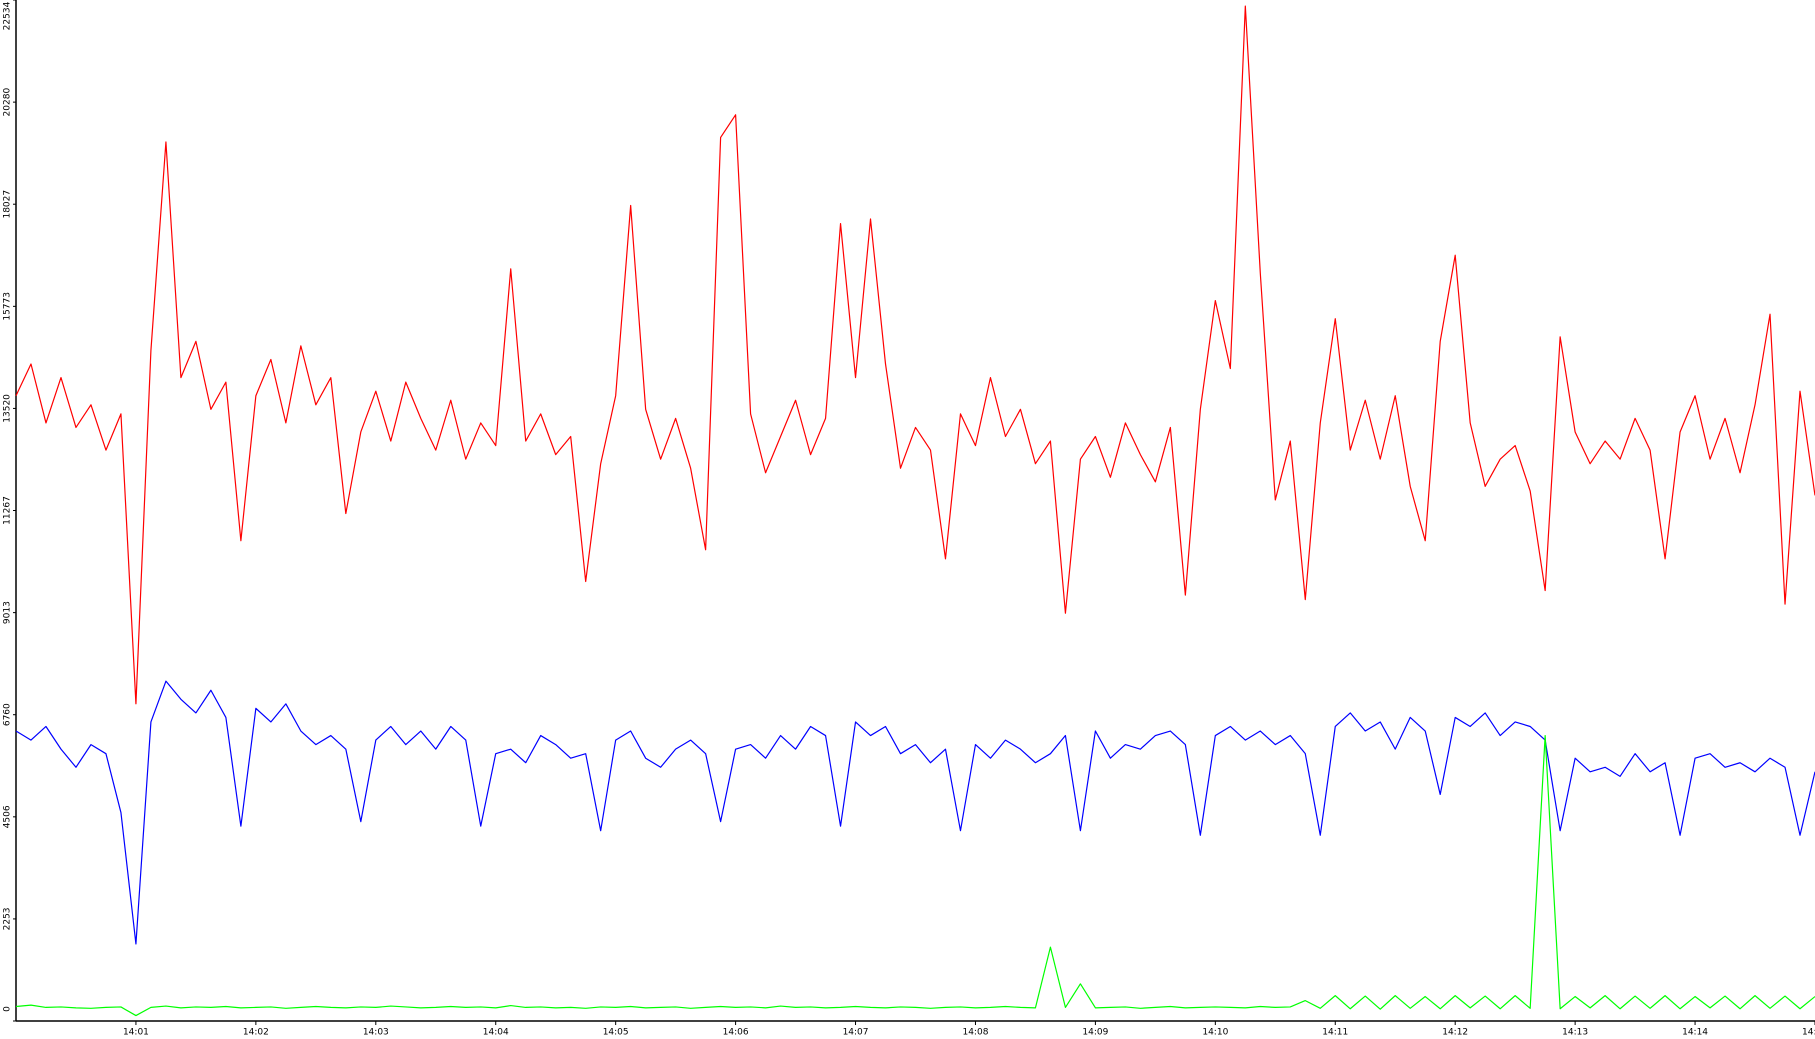  What do you see at coordinates (8, 510) in the screenshot?
I see `y-tick-label: 11267` at bounding box center [8, 510].